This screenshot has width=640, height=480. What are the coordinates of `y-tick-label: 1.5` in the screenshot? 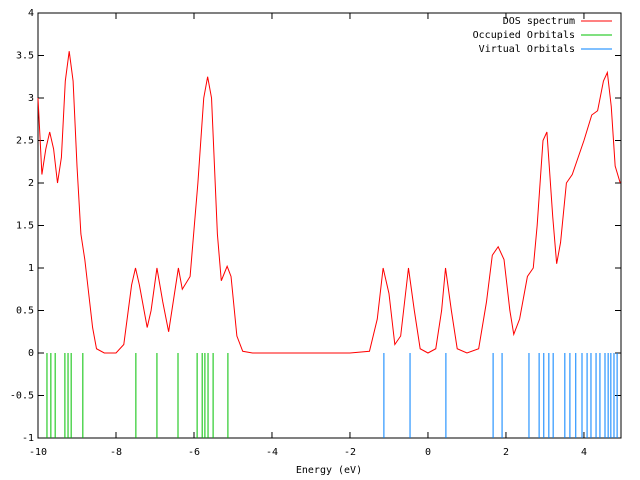 It's located at (25, 226).